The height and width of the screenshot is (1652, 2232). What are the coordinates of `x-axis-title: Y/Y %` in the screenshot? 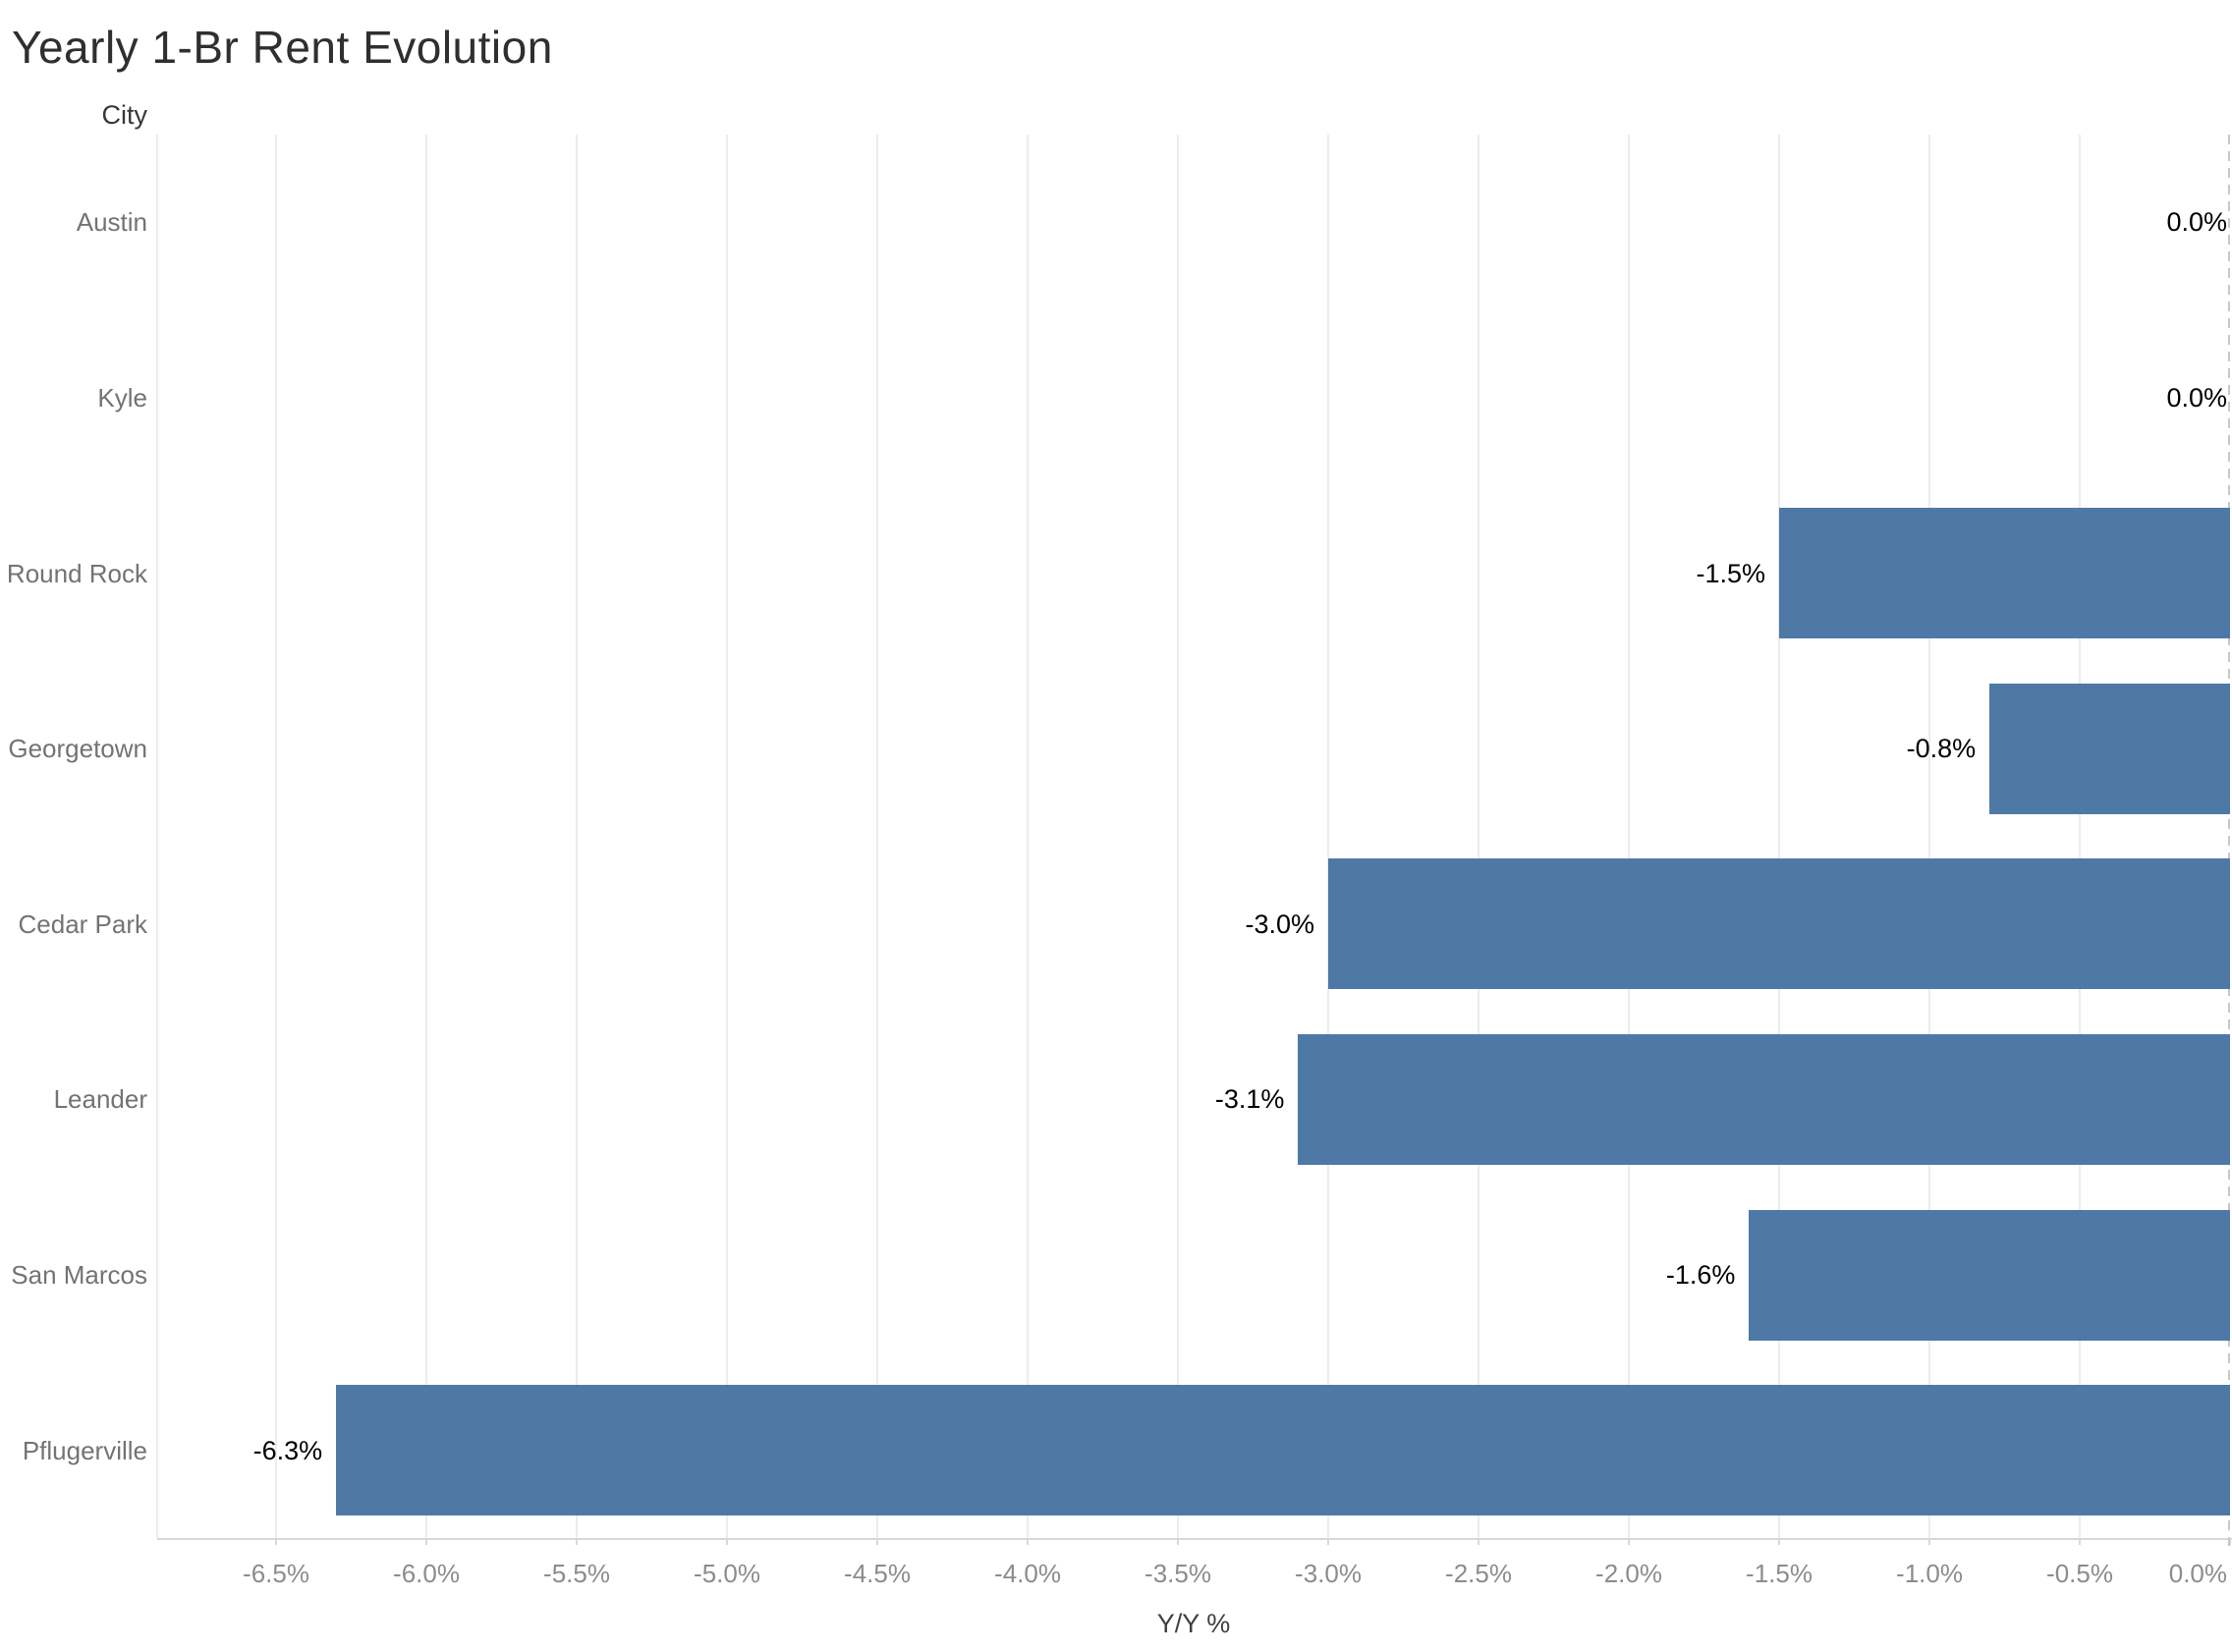 It's located at (1193, 1623).